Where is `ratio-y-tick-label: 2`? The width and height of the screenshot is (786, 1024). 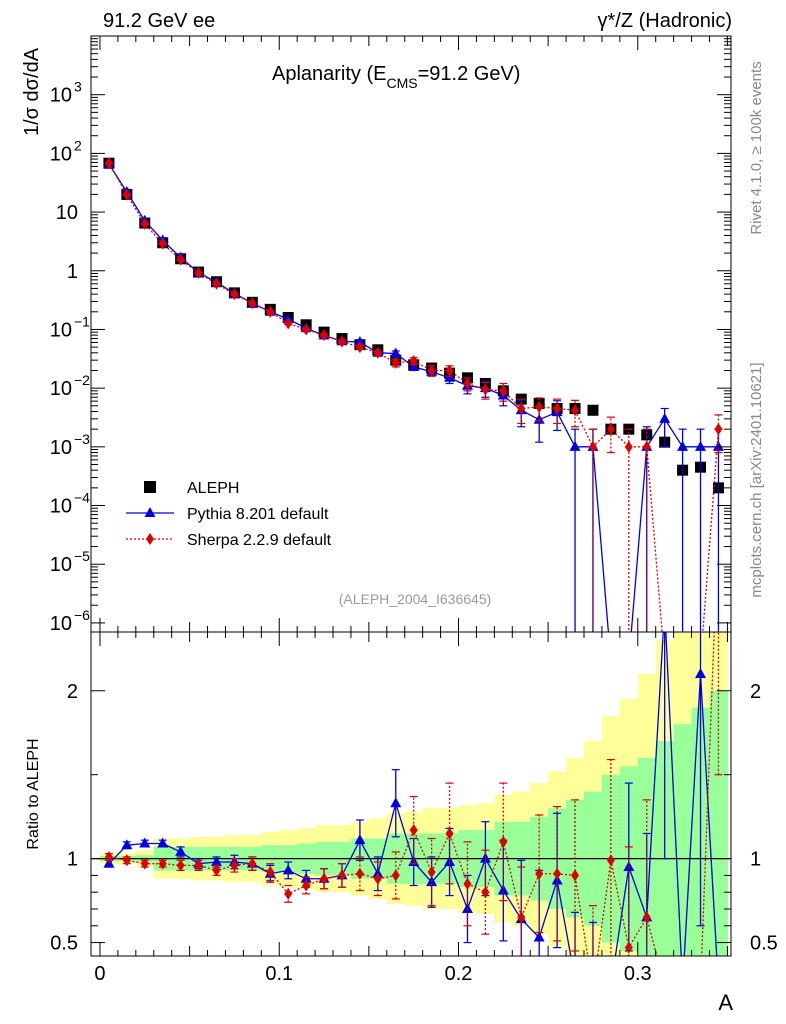
ratio-y-tick-label: 2 is located at coordinates (72, 692).